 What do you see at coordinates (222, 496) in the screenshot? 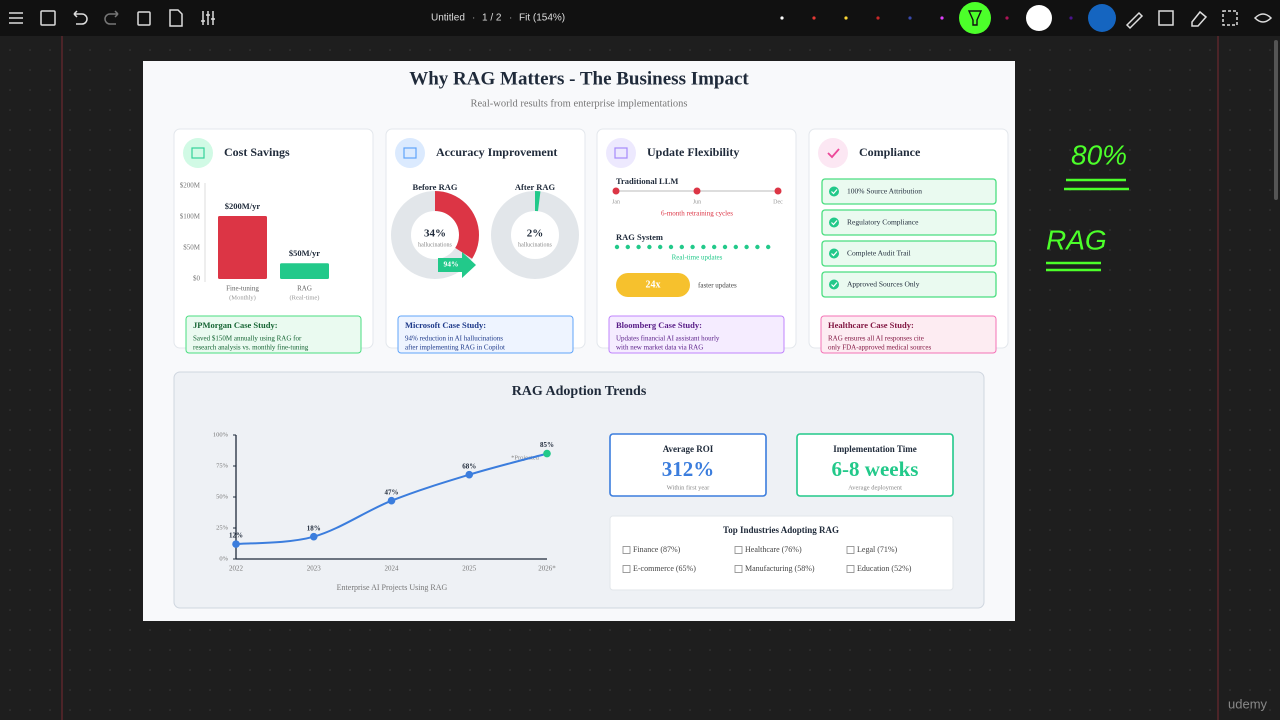
I see `y-tick-label: 50%` at bounding box center [222, 496].